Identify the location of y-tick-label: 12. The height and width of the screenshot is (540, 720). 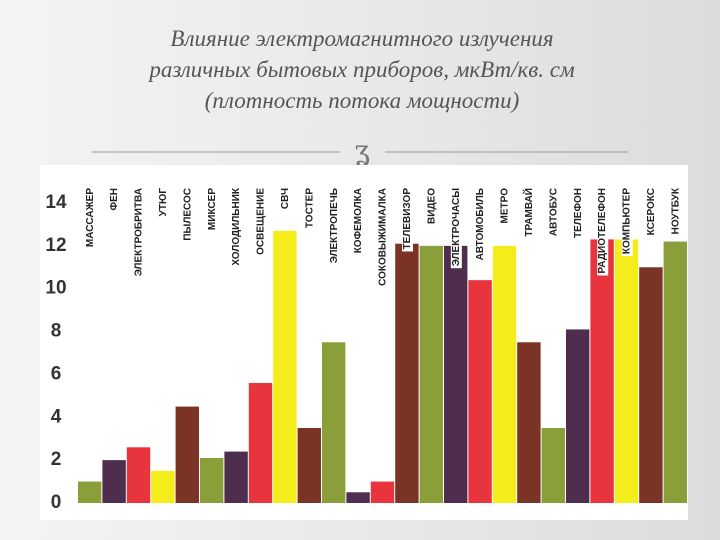
(55, 245).